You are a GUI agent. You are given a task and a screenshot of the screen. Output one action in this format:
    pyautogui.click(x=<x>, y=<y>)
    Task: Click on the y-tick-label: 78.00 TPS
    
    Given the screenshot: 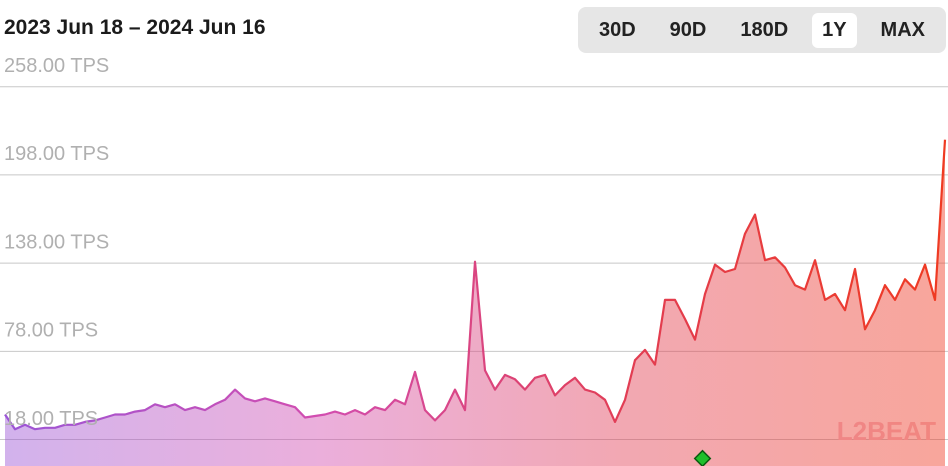 What is the action you would take?
    pyautogui.click(x=51, y=331)
    